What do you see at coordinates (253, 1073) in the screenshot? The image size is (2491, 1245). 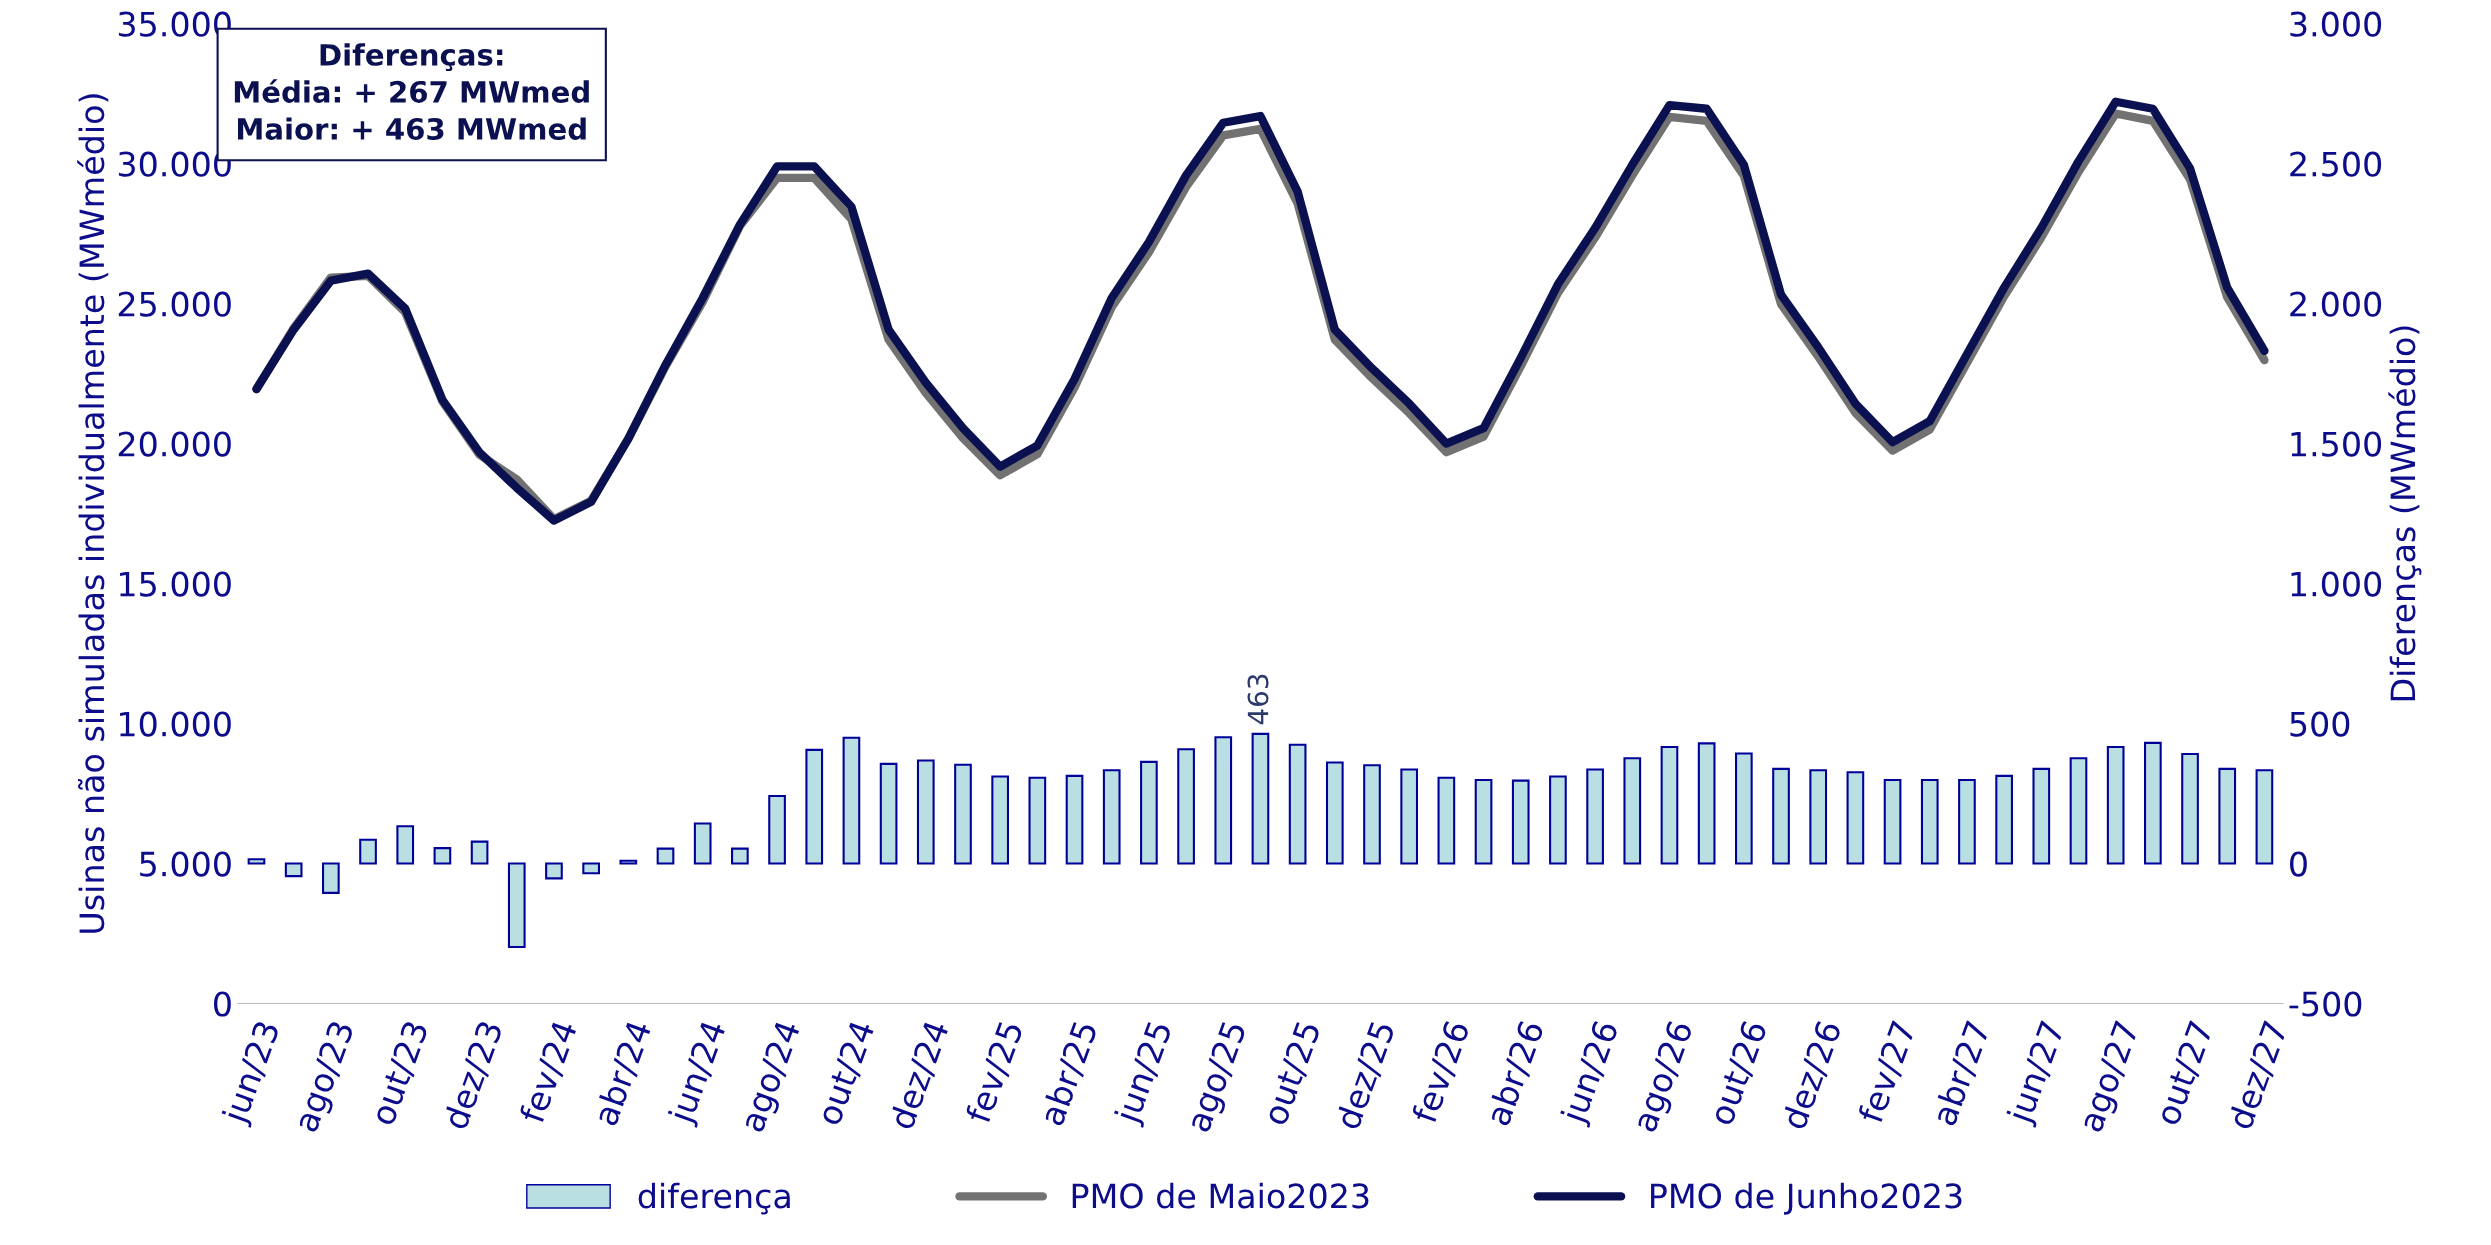 I see `x-tick-label: jun/23` at bounding box center [253, 1073].